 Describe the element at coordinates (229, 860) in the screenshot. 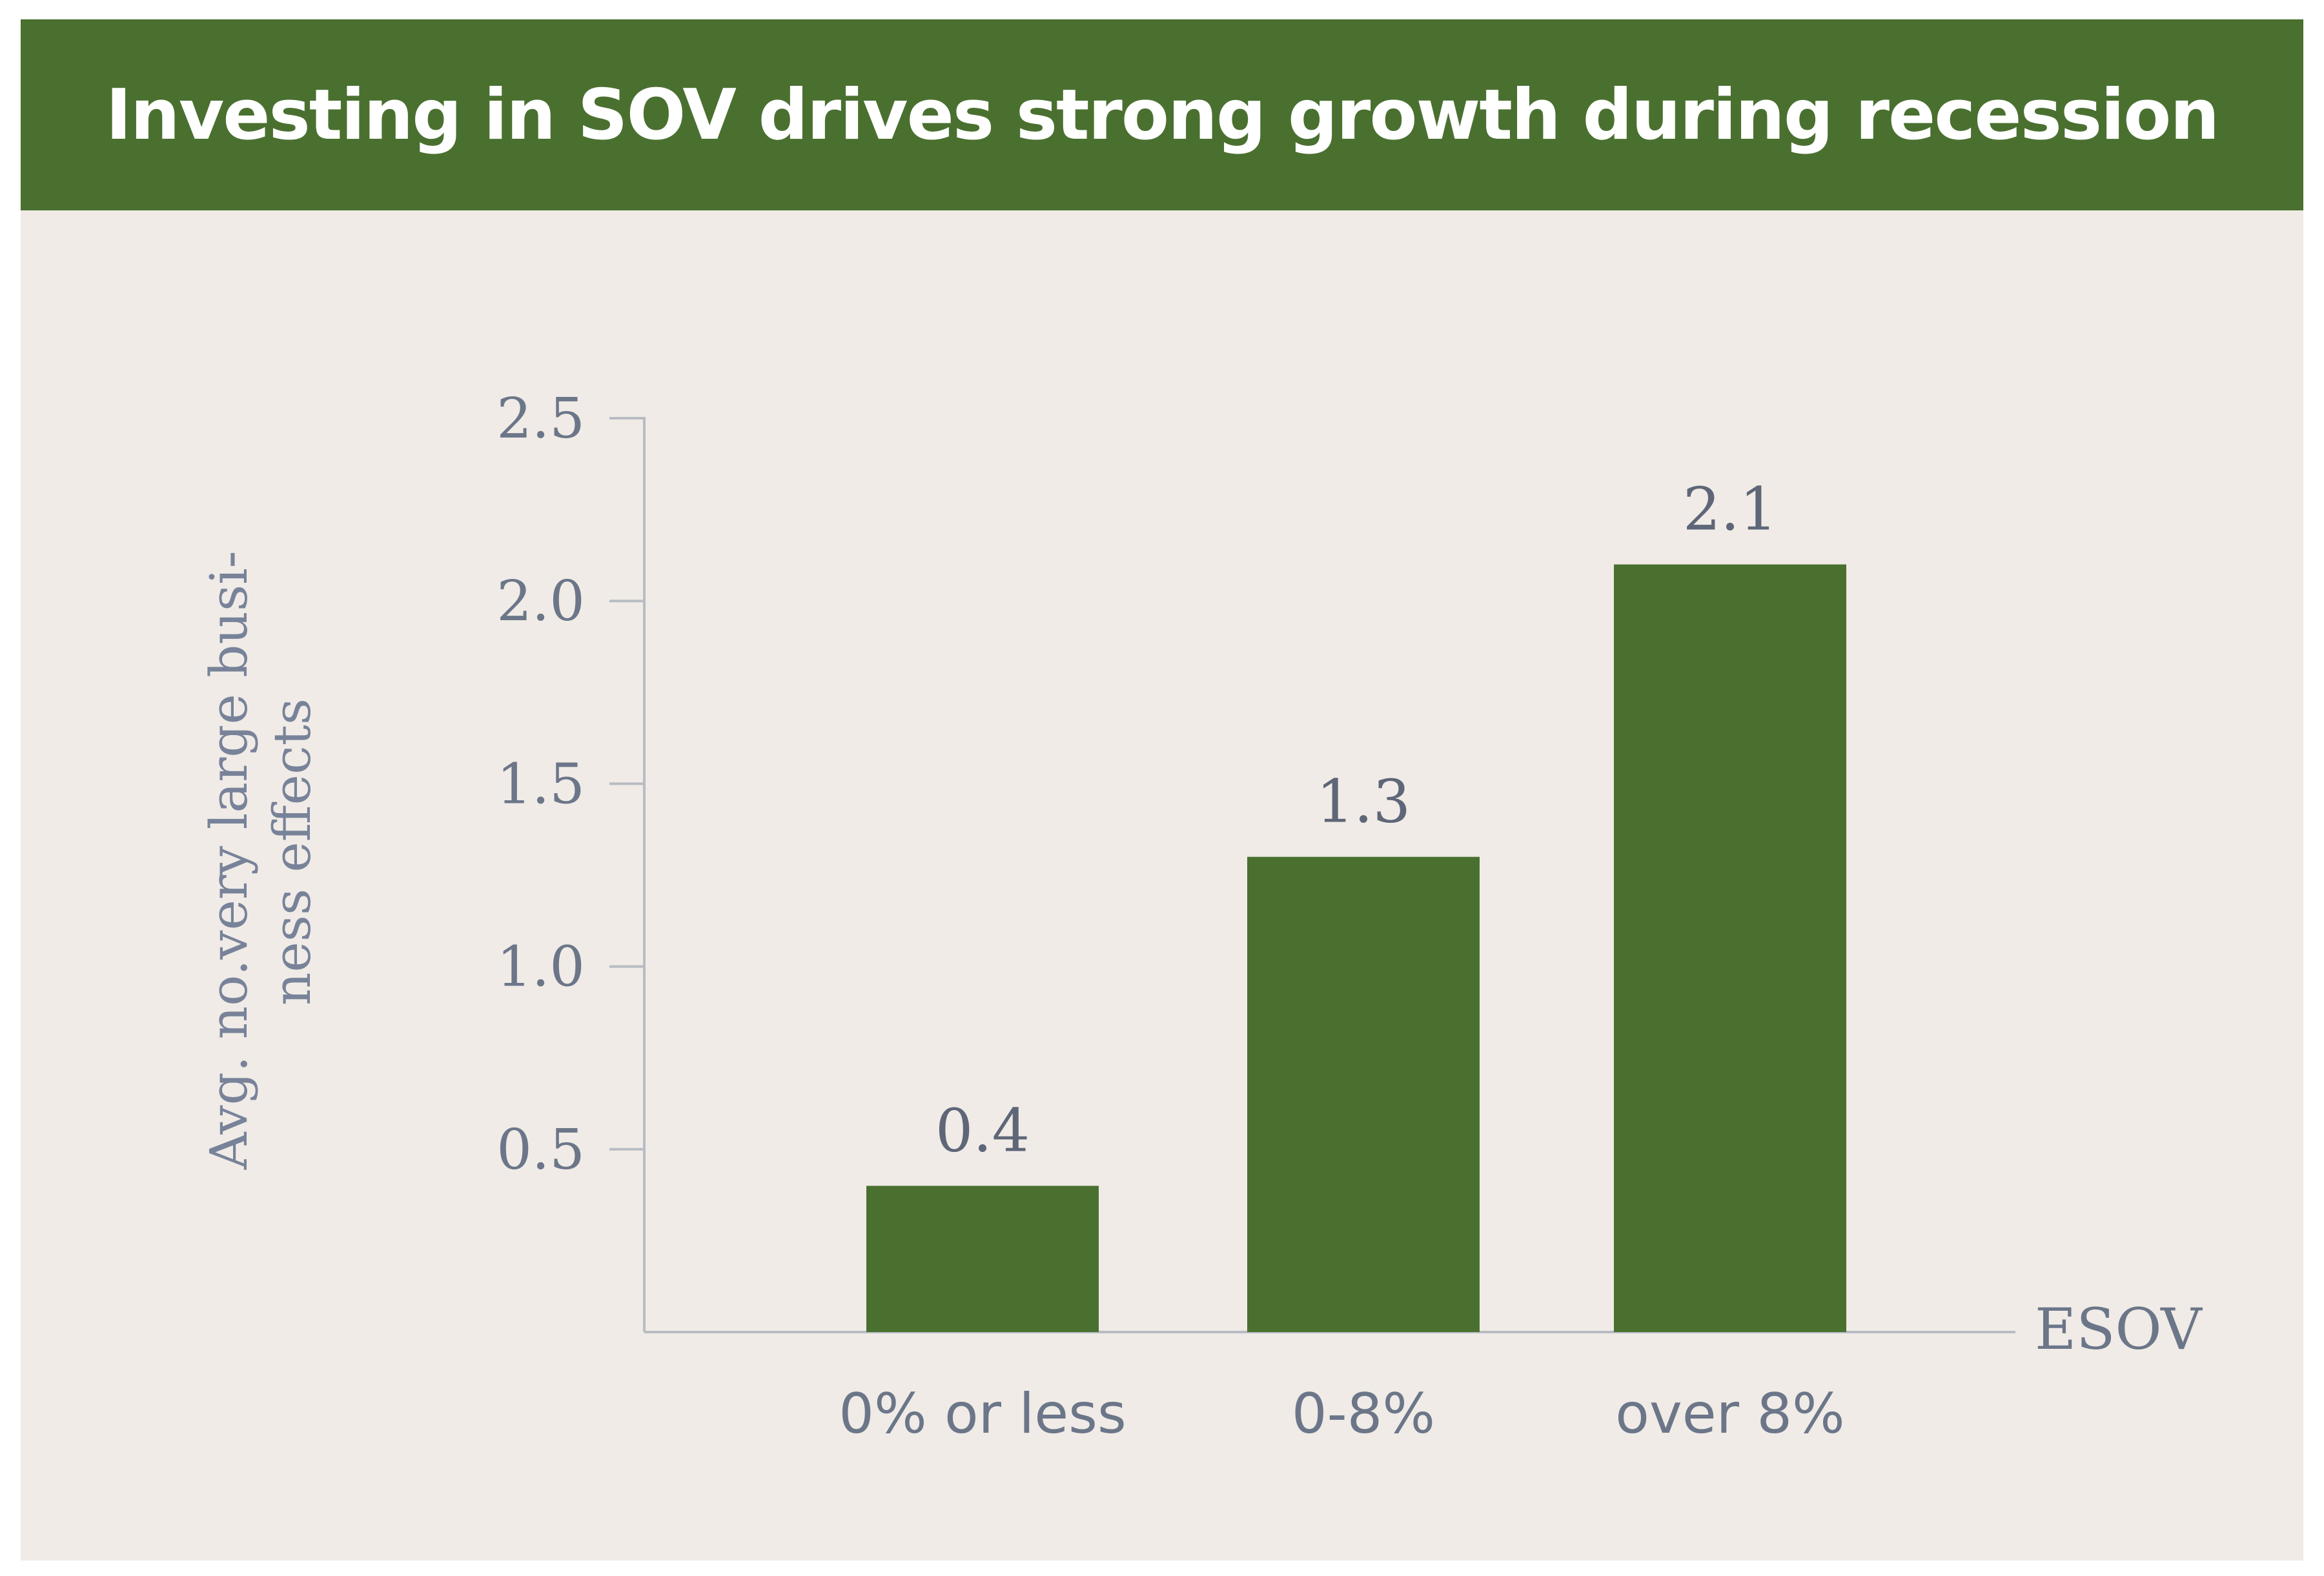

I see `y-axis-title-line-1: Avg. no.very large busi-` at that location.